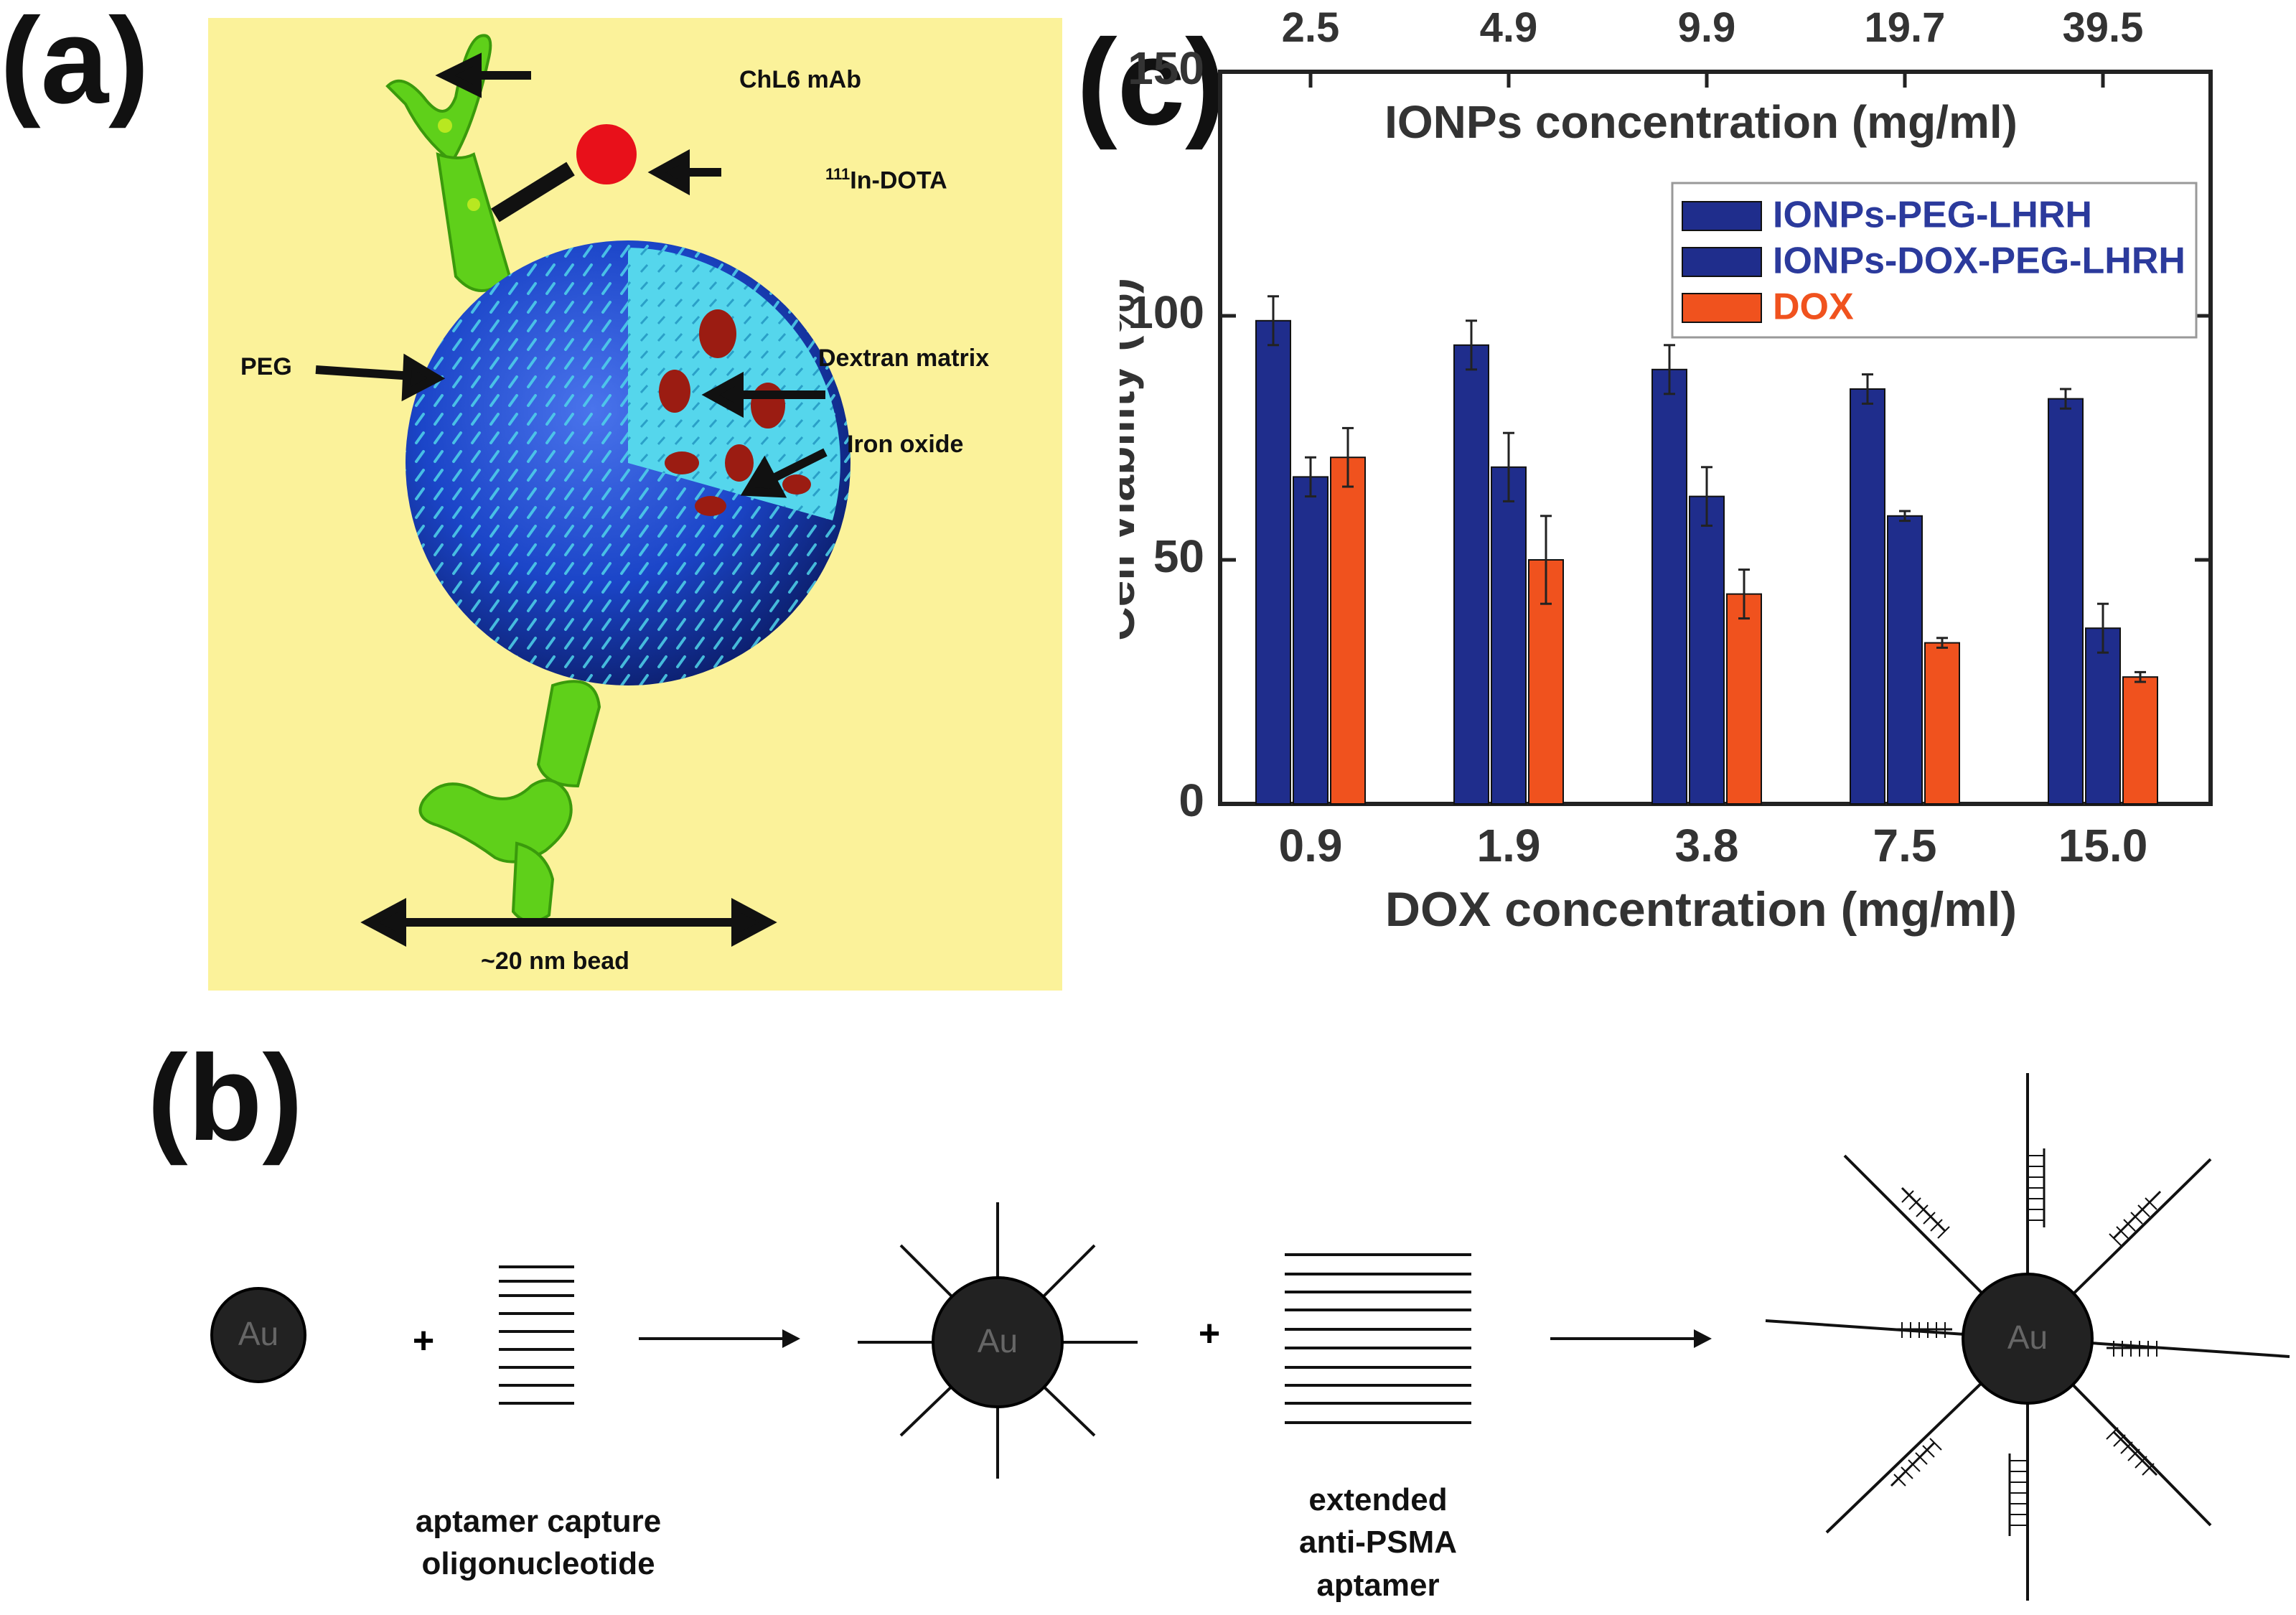 This screenshot has height=1615, width=2296. What do you see at coordinates (1378, 1585) in the screenshot?
I see `aptamer-label-line3: aptamer` at bounding box center [1378, 1585].